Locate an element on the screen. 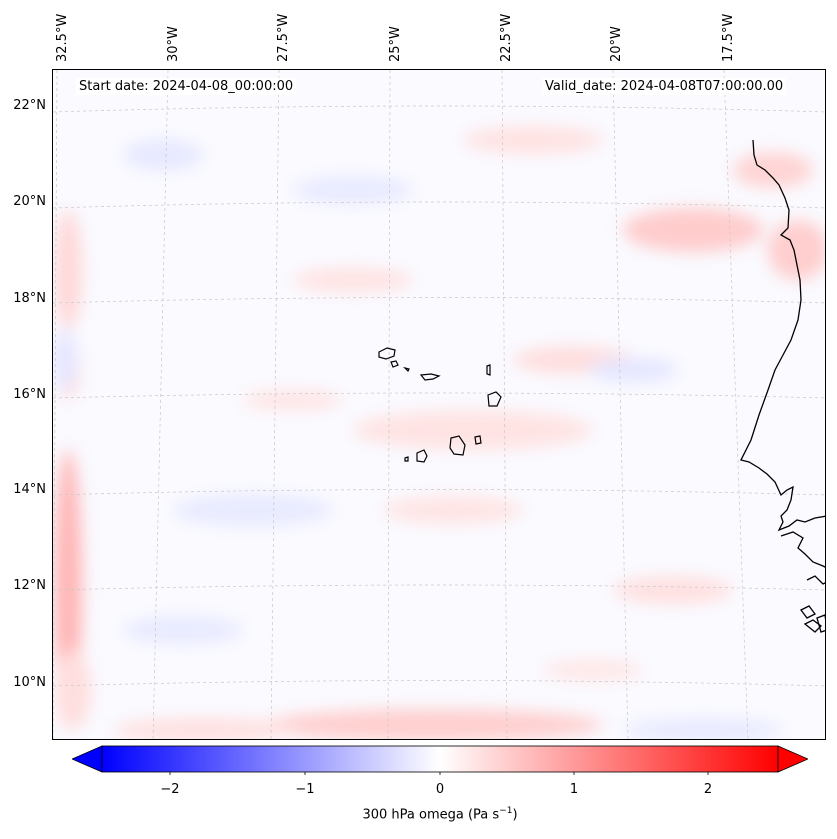  african-coastline is located at coordinates (782, 386).